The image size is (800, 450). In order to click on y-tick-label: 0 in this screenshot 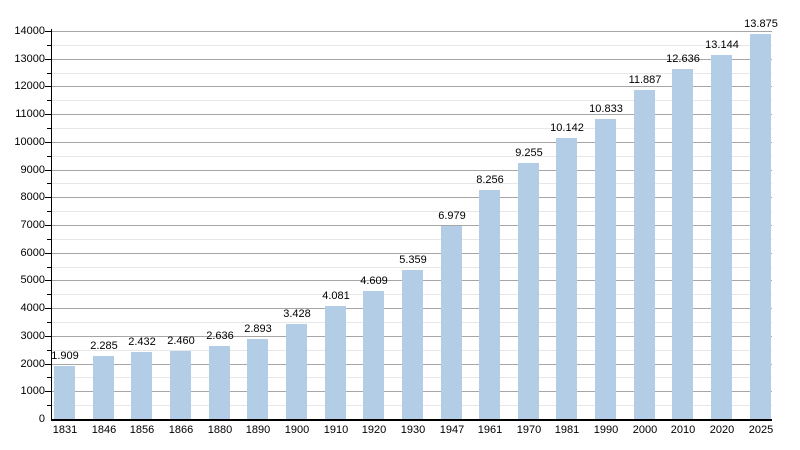, I will do `click(41, 419)`.